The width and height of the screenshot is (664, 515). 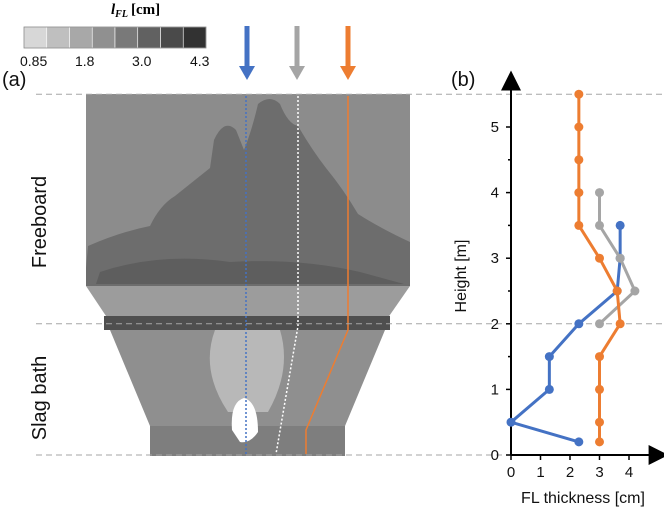 I want to click on probe-lines, so click(x=297, y=275).